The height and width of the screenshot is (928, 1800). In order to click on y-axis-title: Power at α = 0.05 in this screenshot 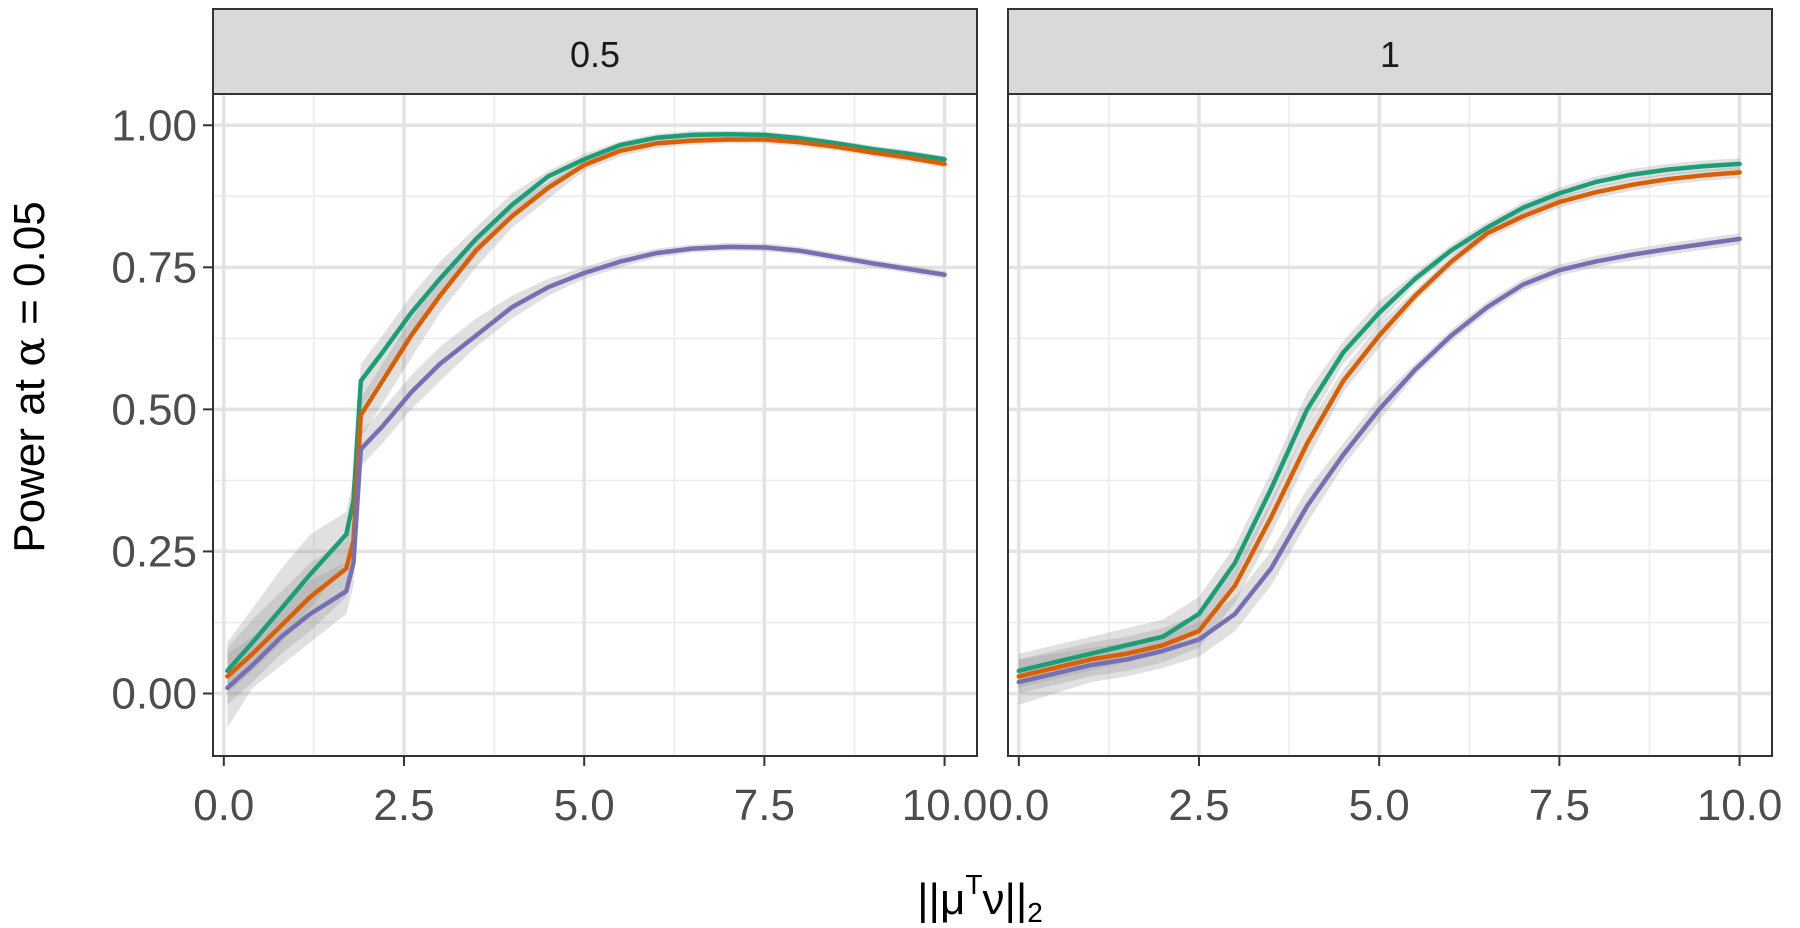, I will do `click(29, 376)`.